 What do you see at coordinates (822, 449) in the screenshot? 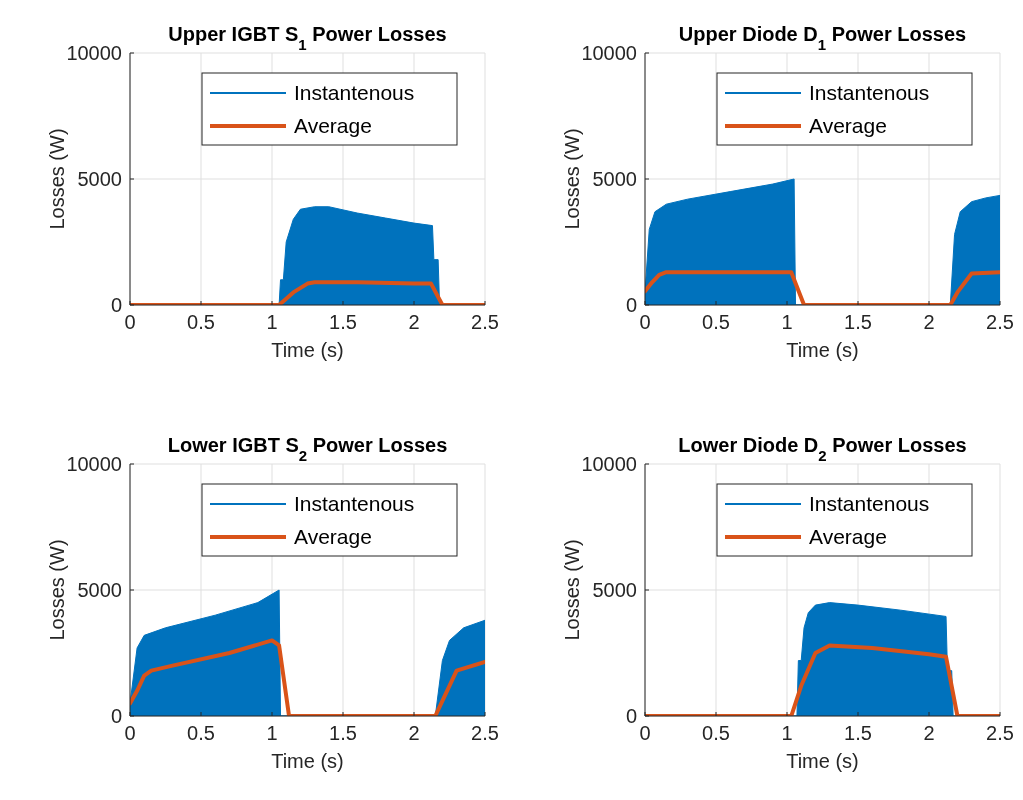
I see `chart-title: Lower Diode D$_{2}$ Power Losses` at bounding box center [822, 449].